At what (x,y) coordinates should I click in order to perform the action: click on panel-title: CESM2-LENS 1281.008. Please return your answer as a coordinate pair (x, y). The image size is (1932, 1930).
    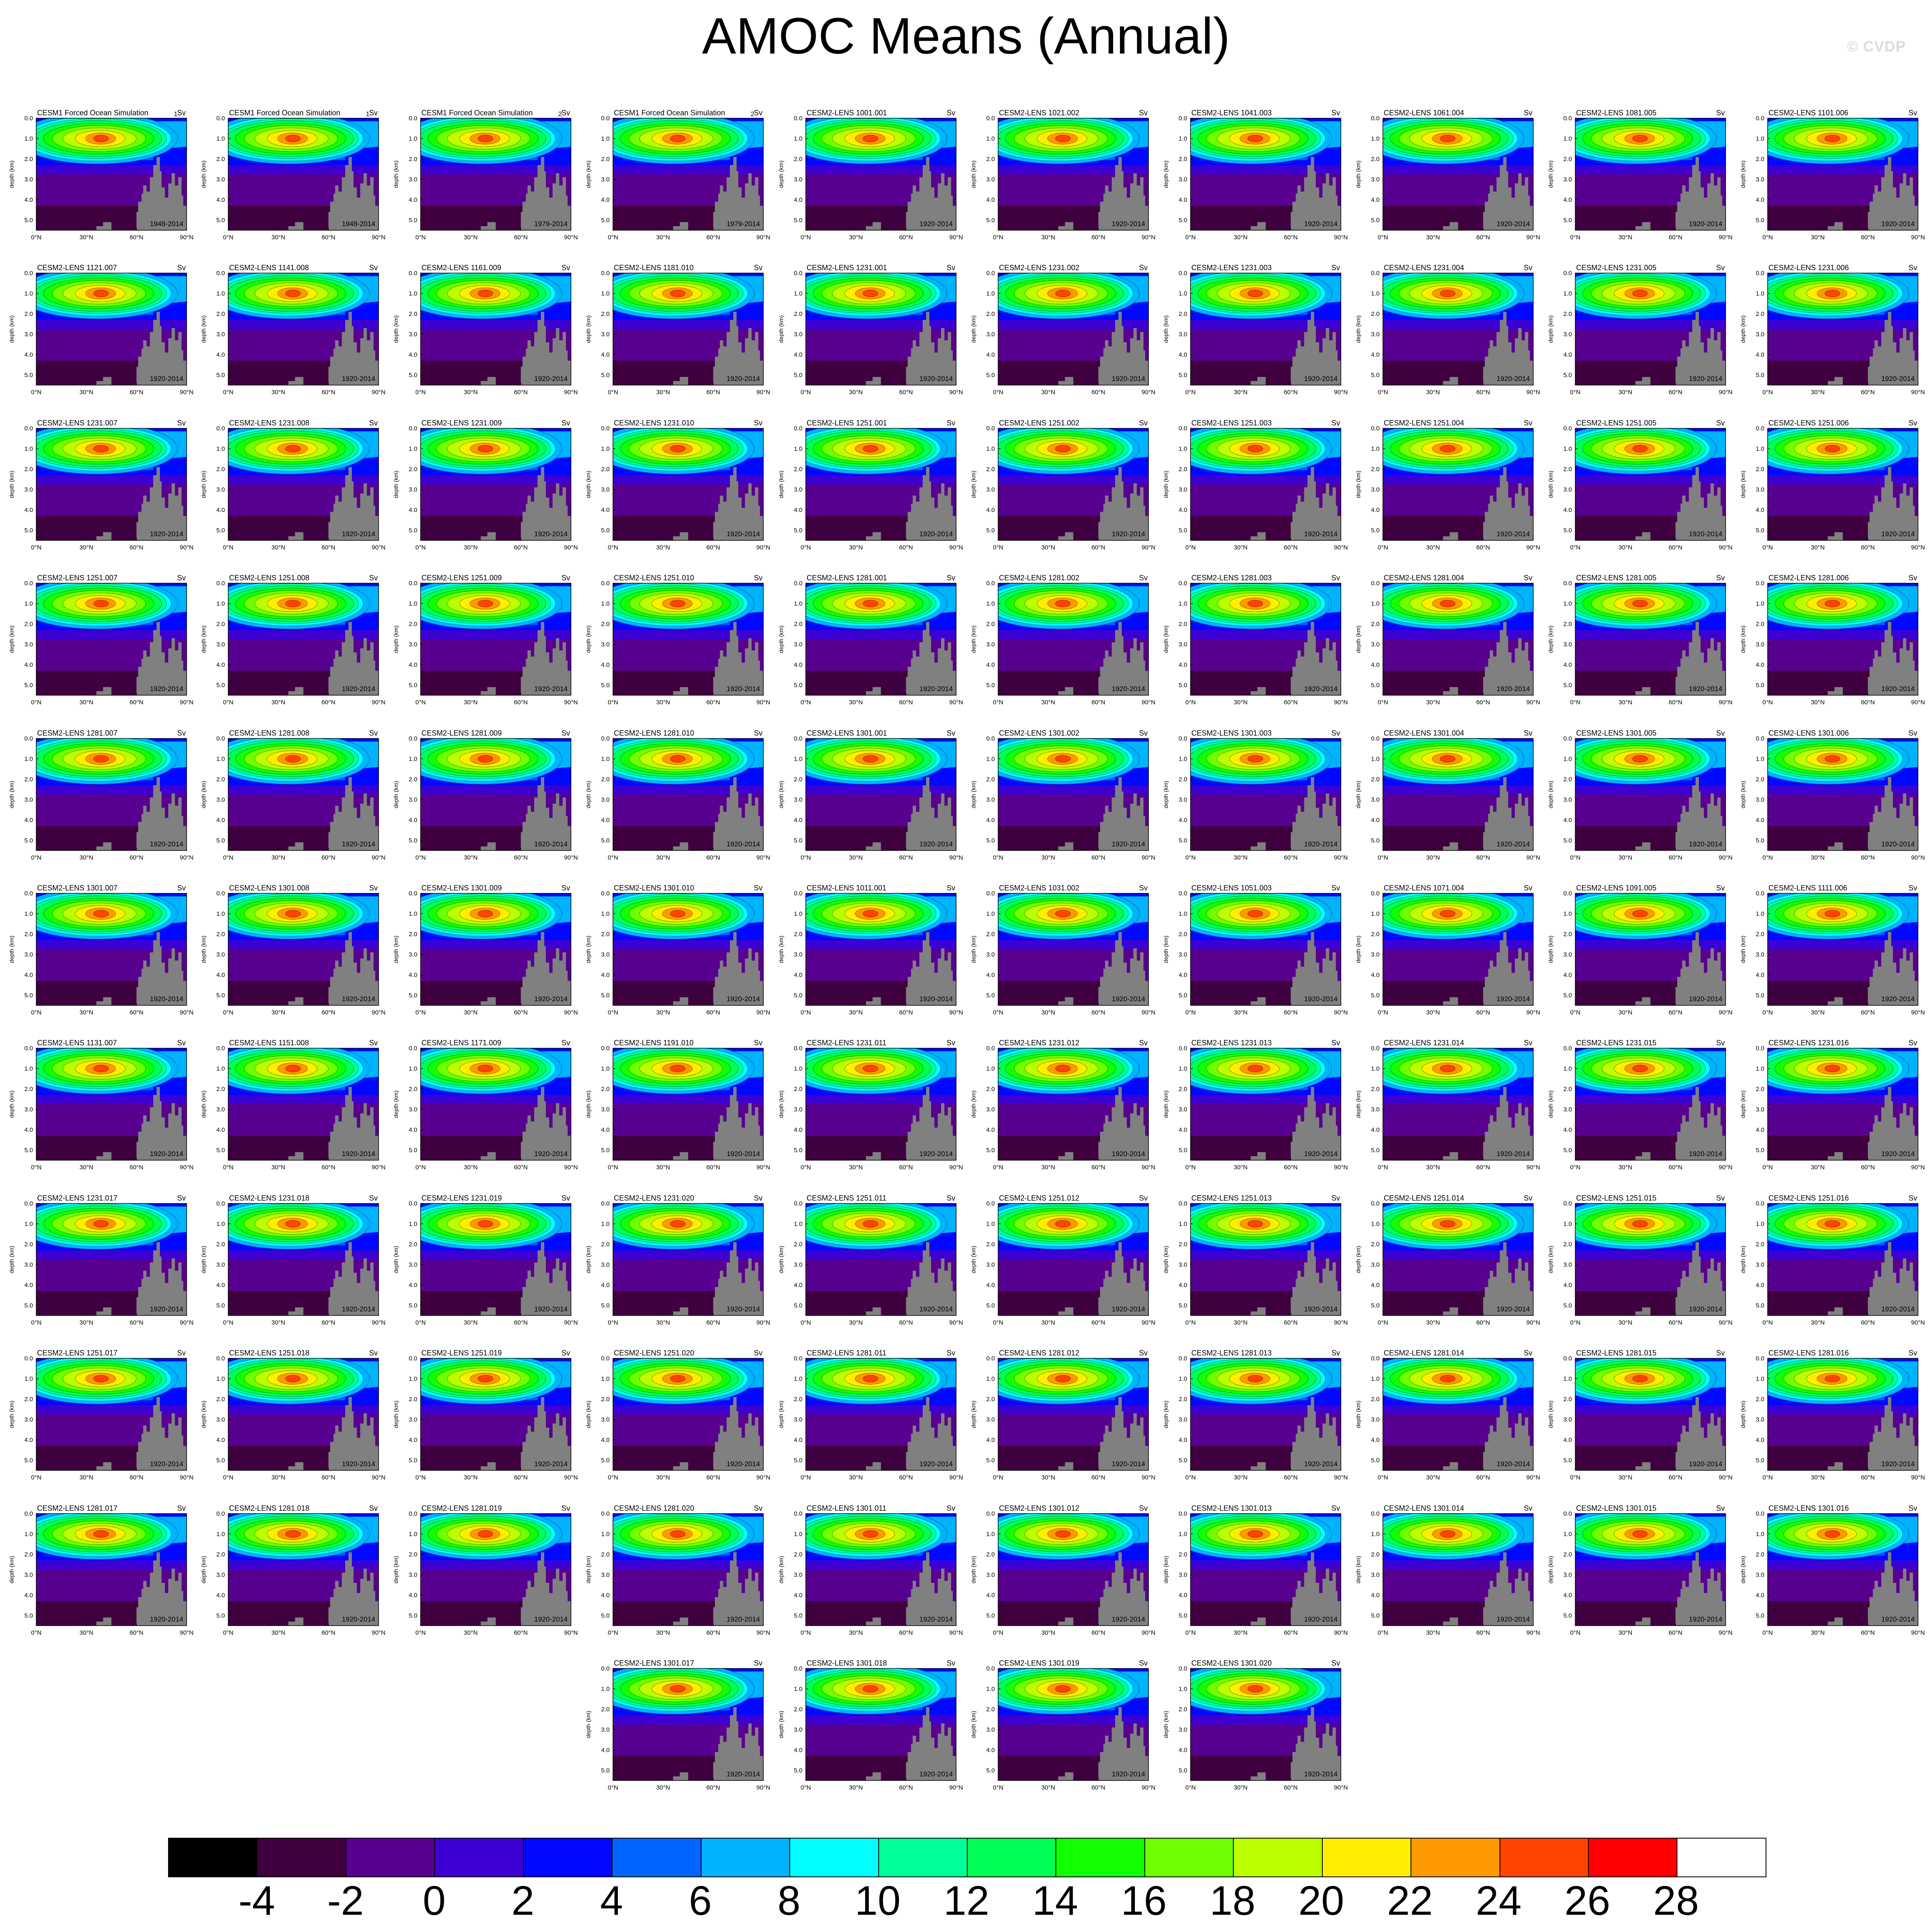
    Looking at the image, I should click on (269, 733).